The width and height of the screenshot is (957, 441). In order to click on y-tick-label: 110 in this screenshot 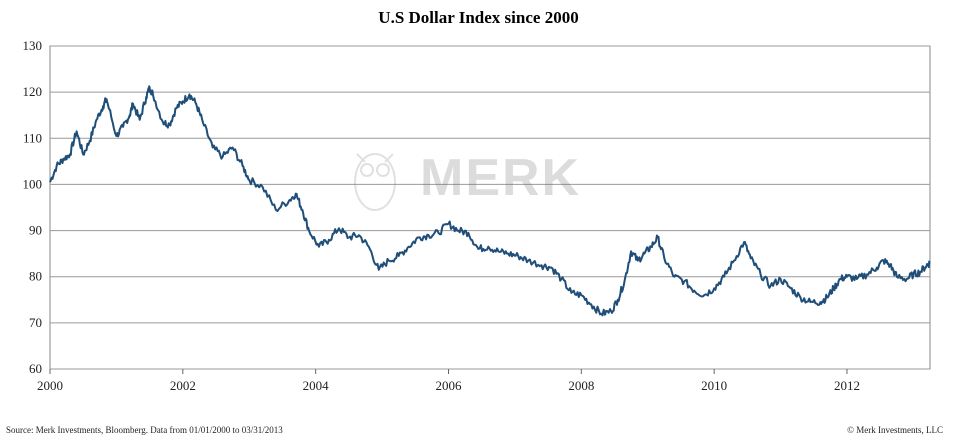, I will do `click(32, 137)`.